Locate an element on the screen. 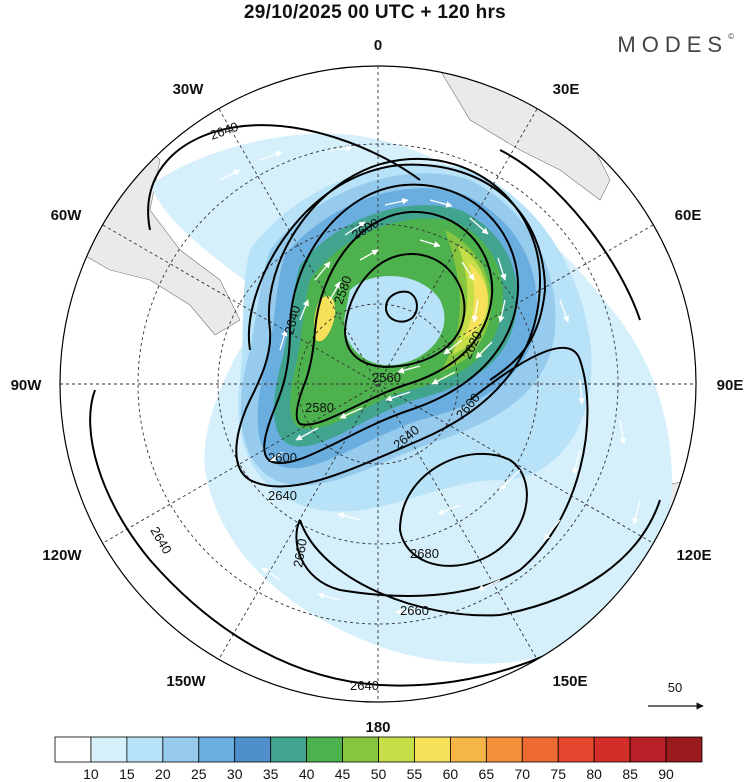  lon-label-120e: 120E is located at coordinates (693, 555).